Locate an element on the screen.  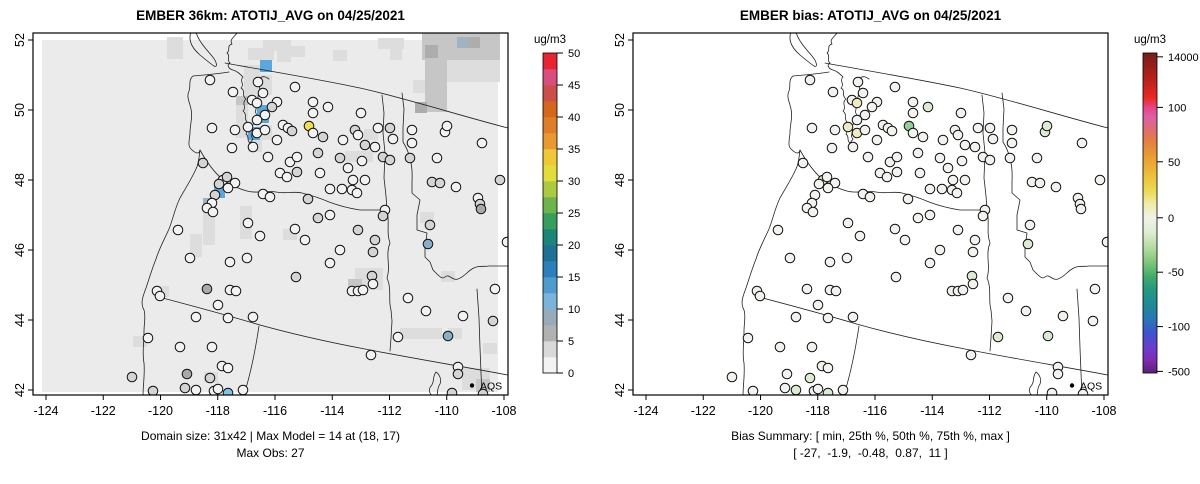
aqs-legend: AQS is located at coordinates (485, 387).